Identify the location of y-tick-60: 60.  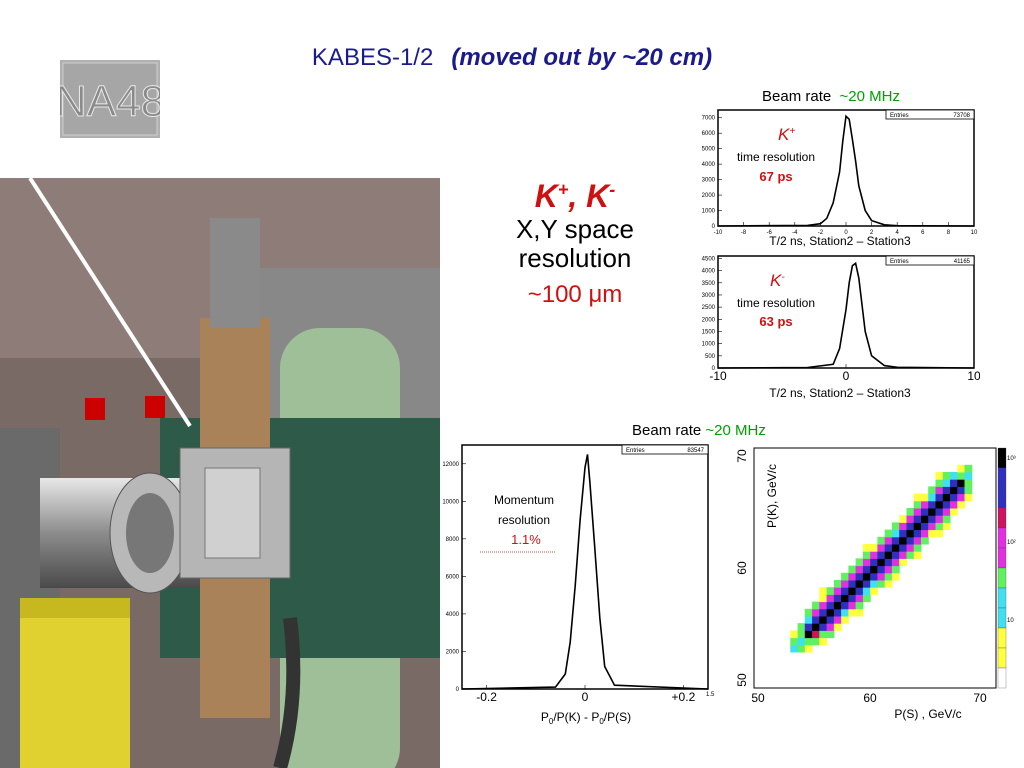
(742, 568).